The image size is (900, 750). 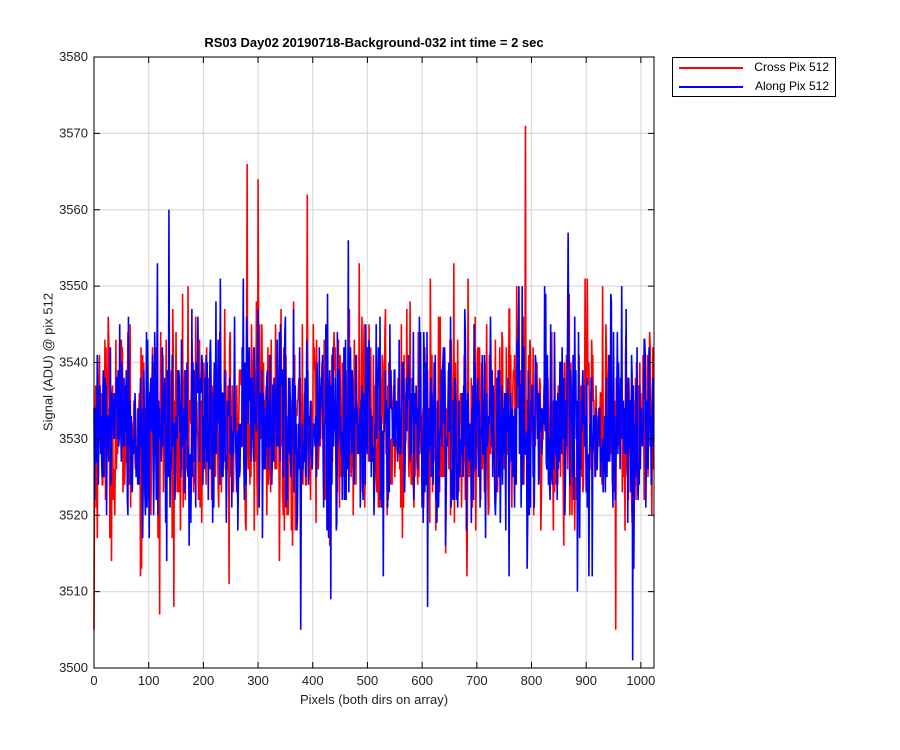 I want to click on x-tick-label: 0, so click(x=93, y=680).